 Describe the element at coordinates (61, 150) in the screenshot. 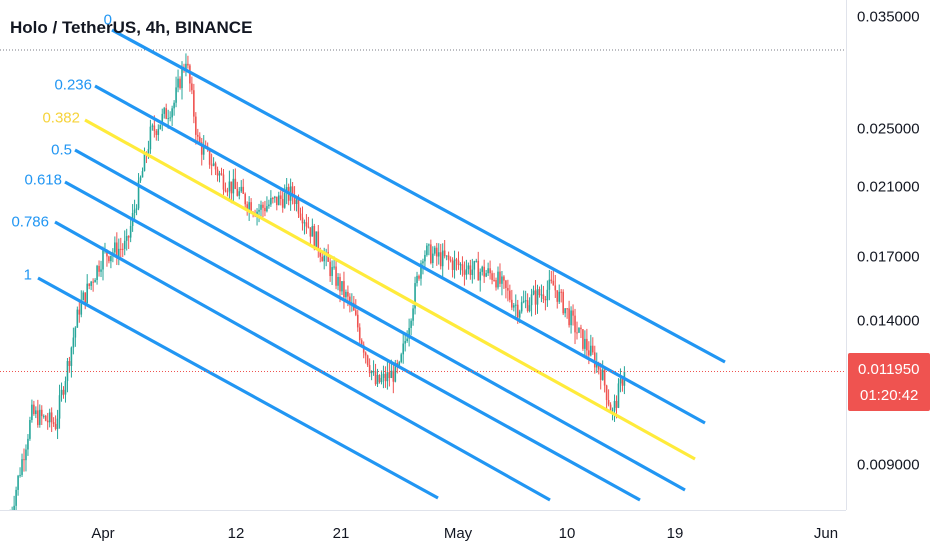

I see `fib-label-05: 0.5` at that location.